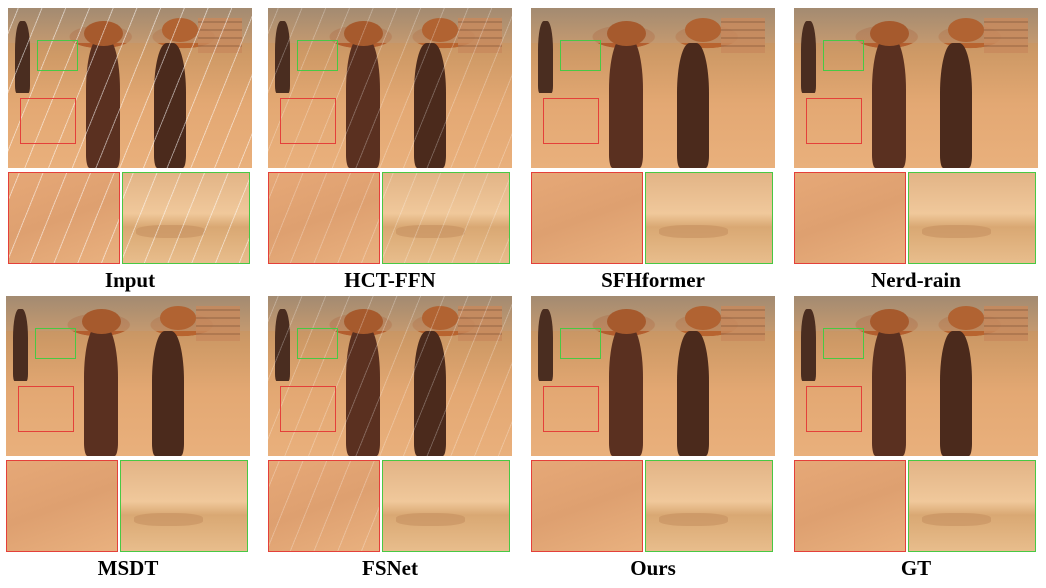  Describe the element at coordinates (653, 568) in the screenshot. I see `panel-label: Ours` at that location.